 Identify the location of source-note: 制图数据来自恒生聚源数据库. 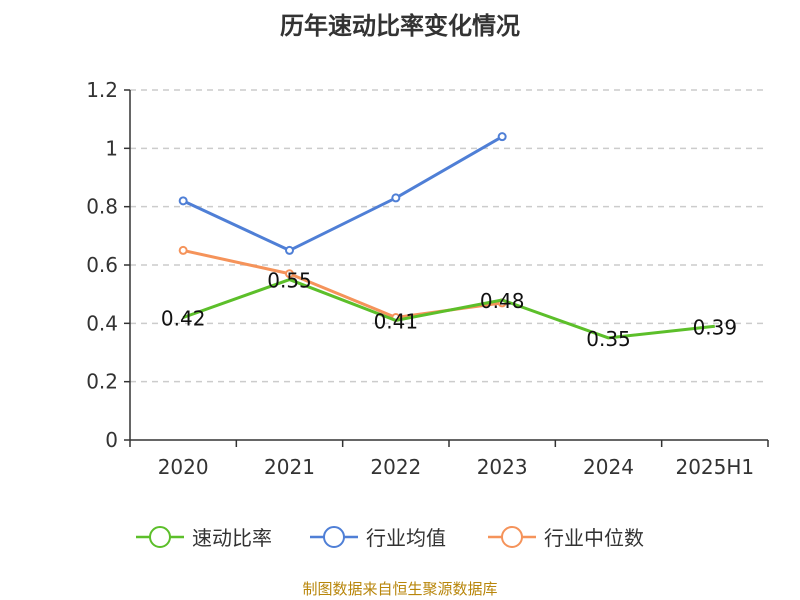
(400, 589).